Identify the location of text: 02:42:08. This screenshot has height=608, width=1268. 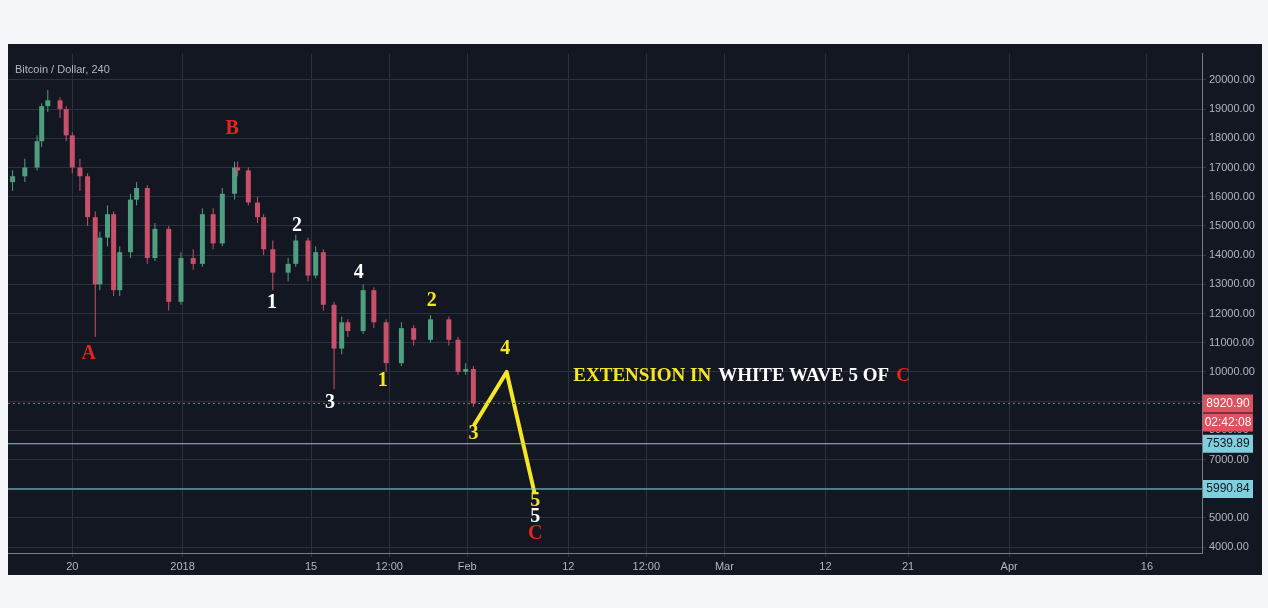
(1228, 421).